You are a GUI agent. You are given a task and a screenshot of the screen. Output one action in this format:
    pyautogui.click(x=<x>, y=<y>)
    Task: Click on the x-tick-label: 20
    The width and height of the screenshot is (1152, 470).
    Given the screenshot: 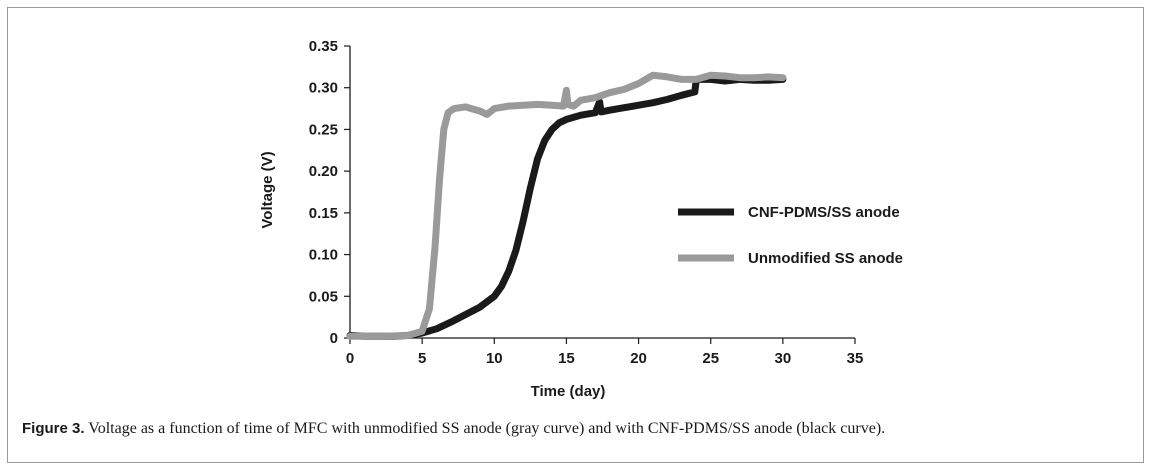 What is the action you would take?
    pyautogui.click(x=638, y=358)
    